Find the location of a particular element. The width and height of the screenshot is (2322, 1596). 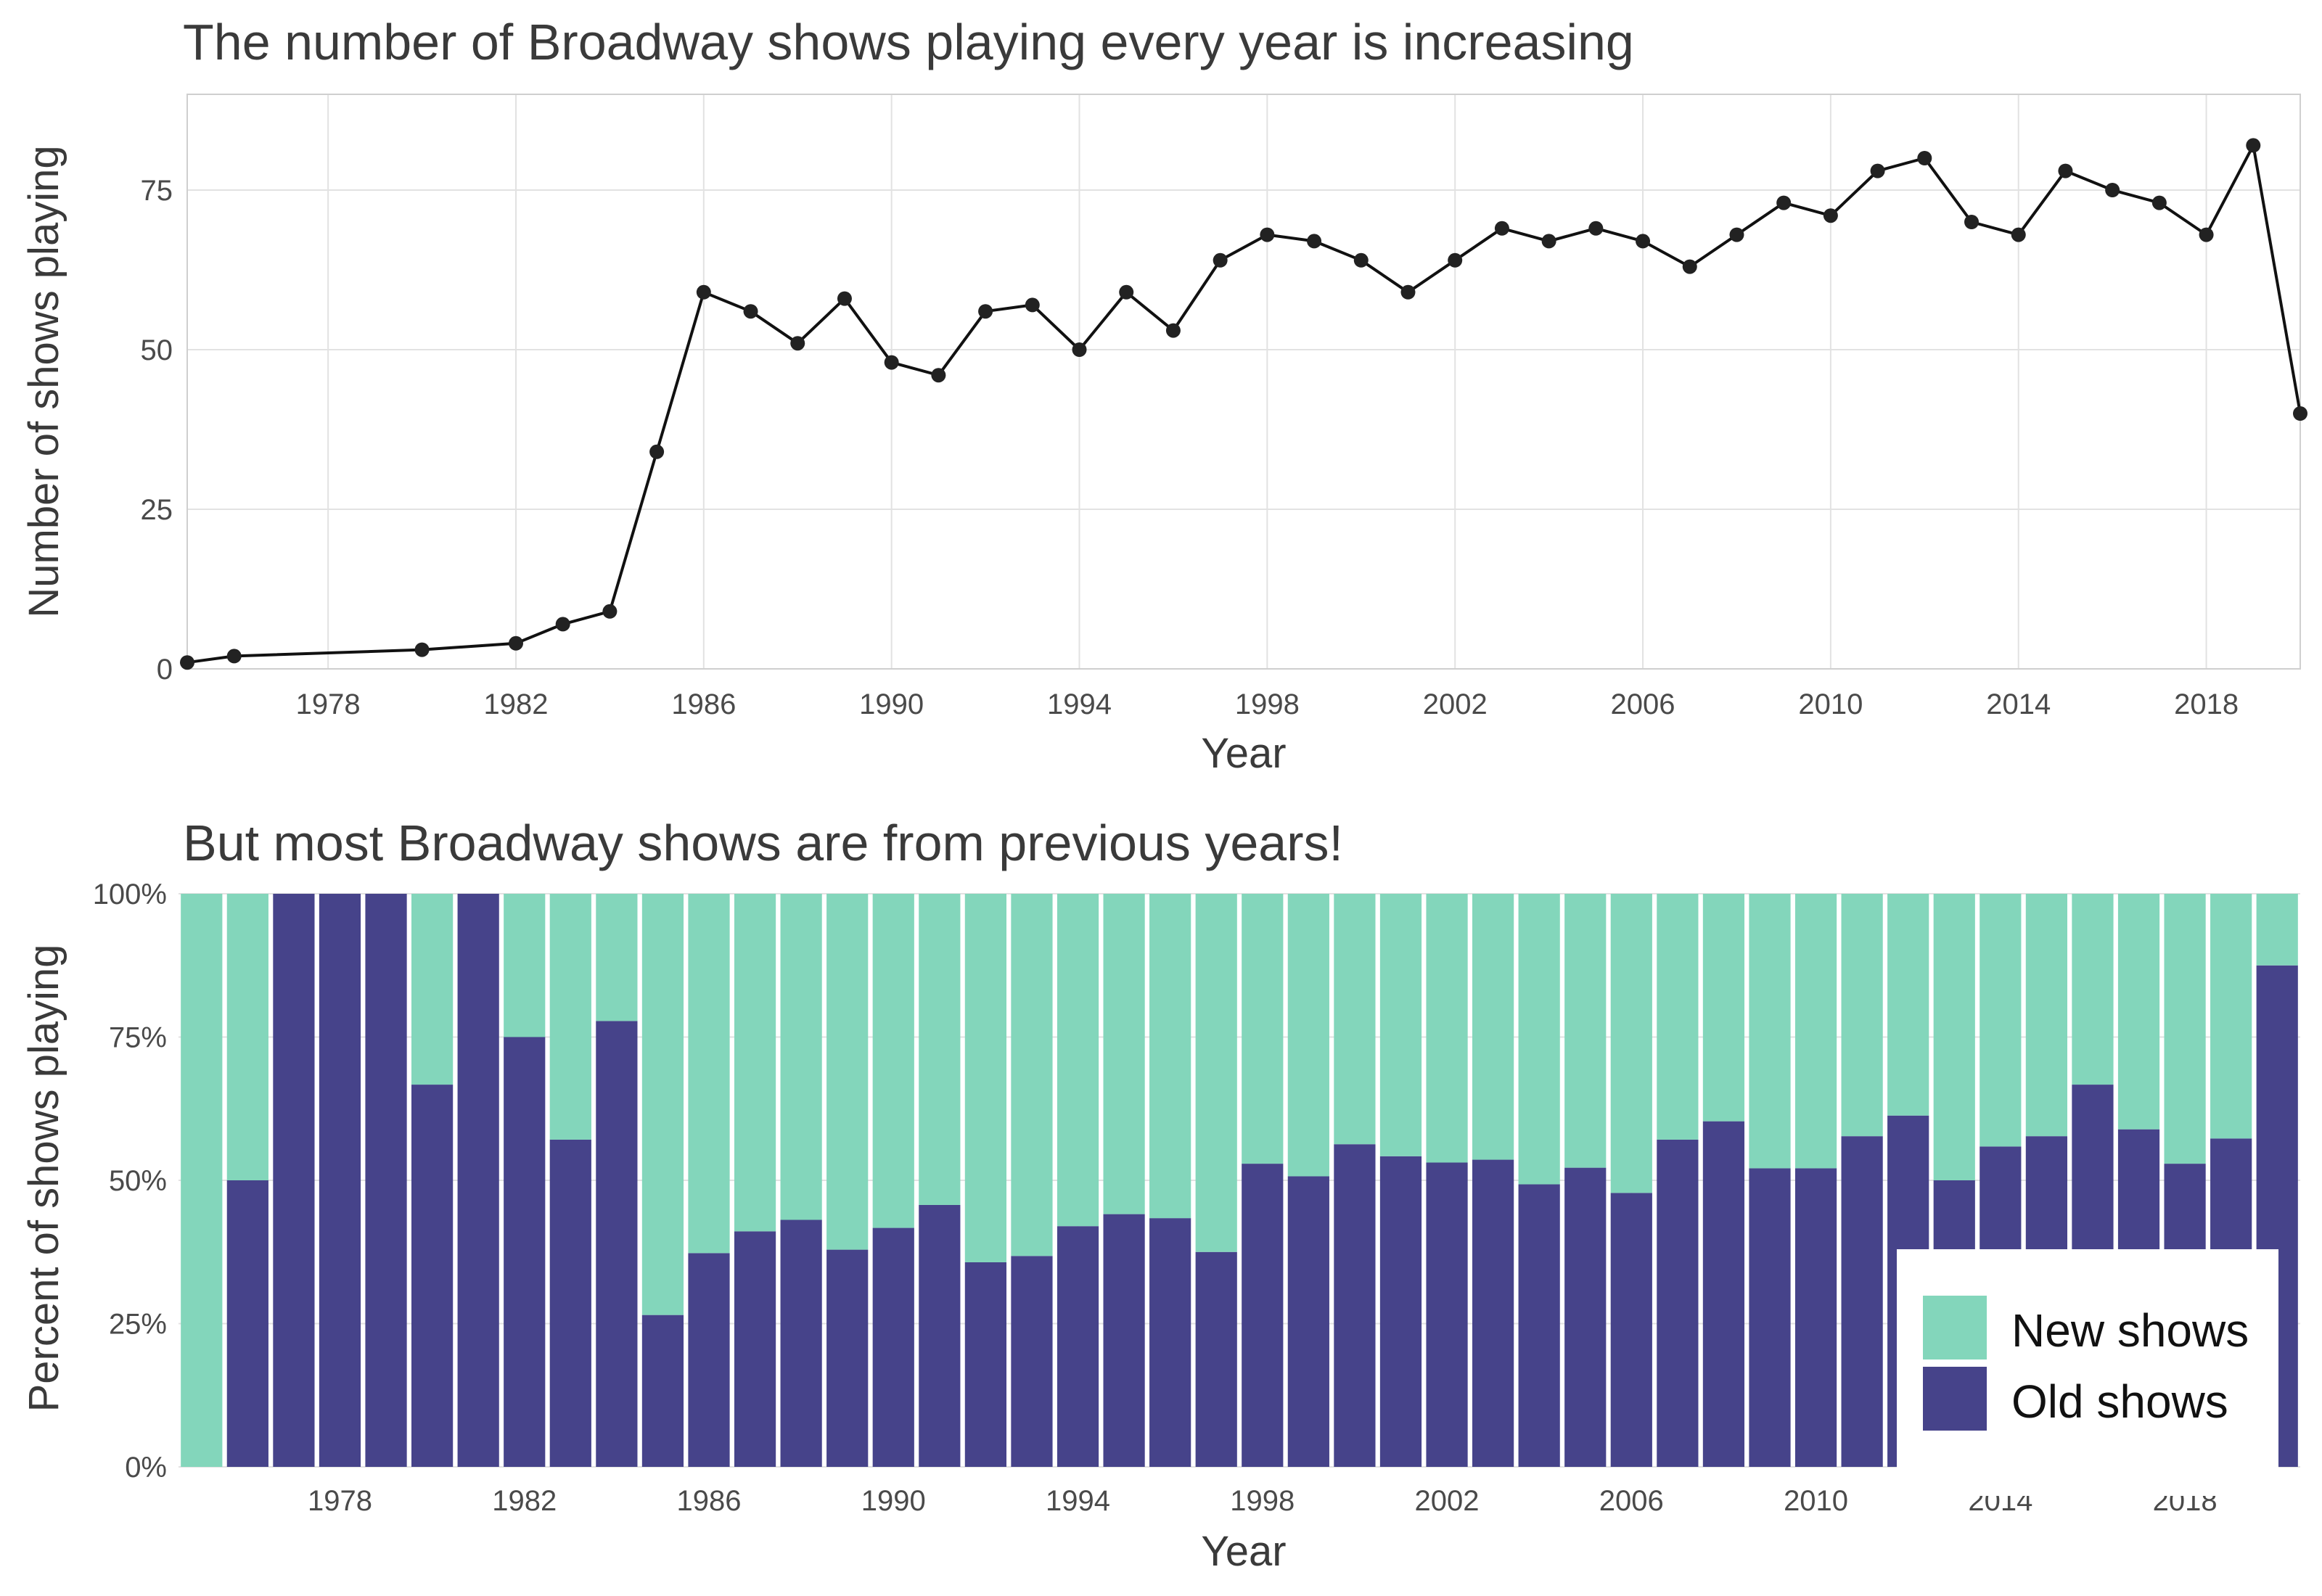

bottom-x-tick-label: 2006 is located at coordinates (1631, 1501).